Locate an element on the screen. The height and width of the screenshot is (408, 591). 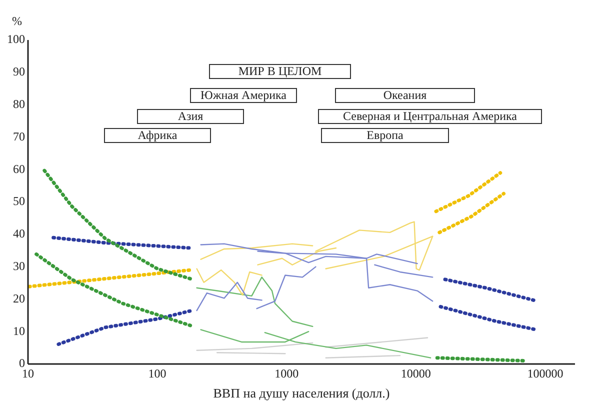
annotation: Океания is located at coordinates (405, 95).